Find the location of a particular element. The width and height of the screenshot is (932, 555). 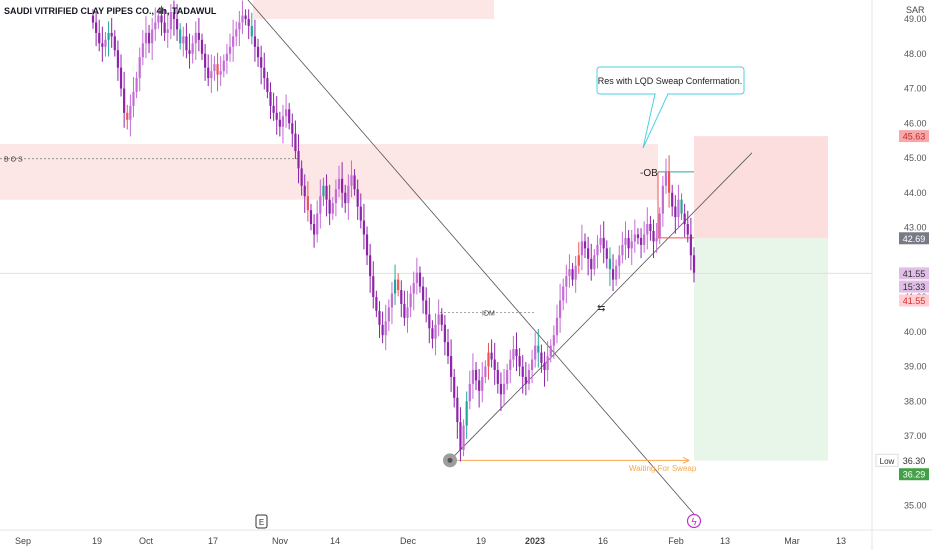

double-arrow-icon: ⇆ is located at coordinates (601, 308).